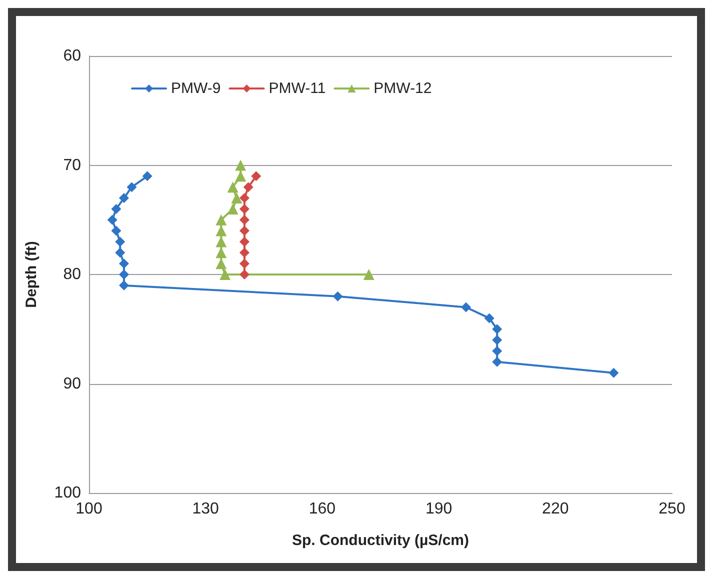 The width and height of the screenshot is (713, 579). What do you see at coordinates (196, 88) in the screenshot?
I see `legend-label: PMW-9` at bounding box center [196, 88].